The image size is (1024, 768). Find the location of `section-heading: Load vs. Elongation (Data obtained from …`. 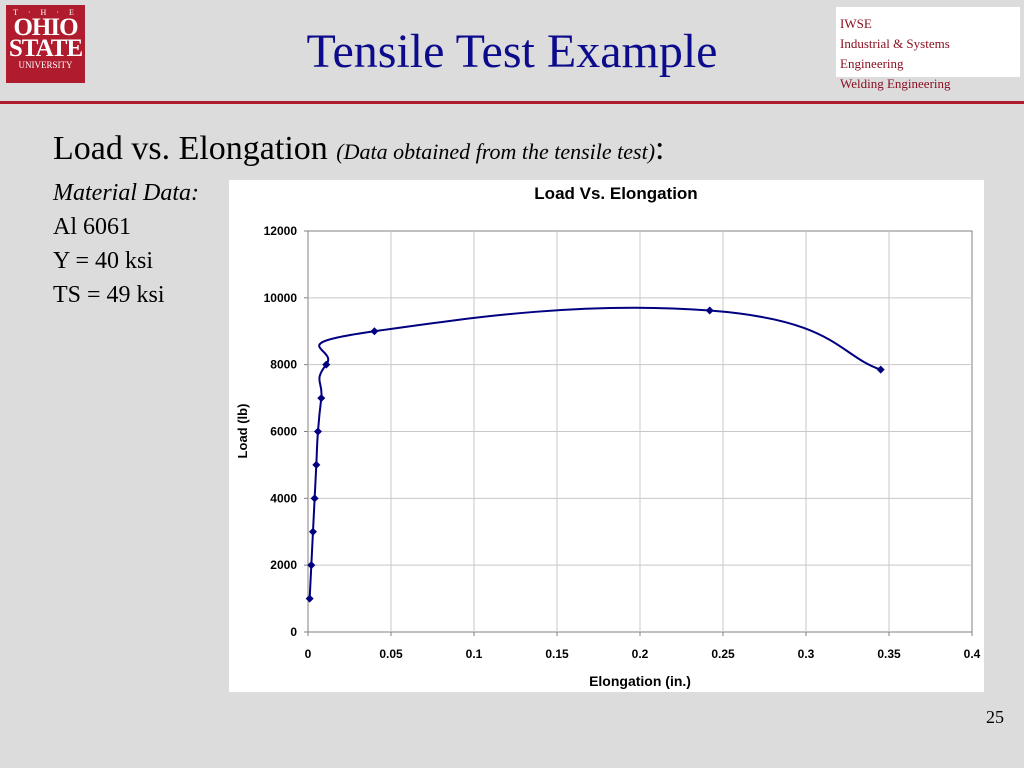

section-heading: Load vs. Elongation (Data obtained from … is located at coordinates (359, 149).